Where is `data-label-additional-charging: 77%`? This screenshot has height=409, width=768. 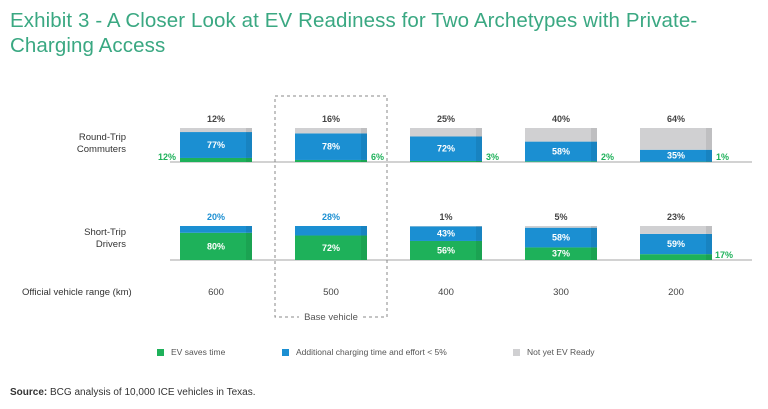 data-label-additional-charging: 77% is located at coordinates (216, 145).